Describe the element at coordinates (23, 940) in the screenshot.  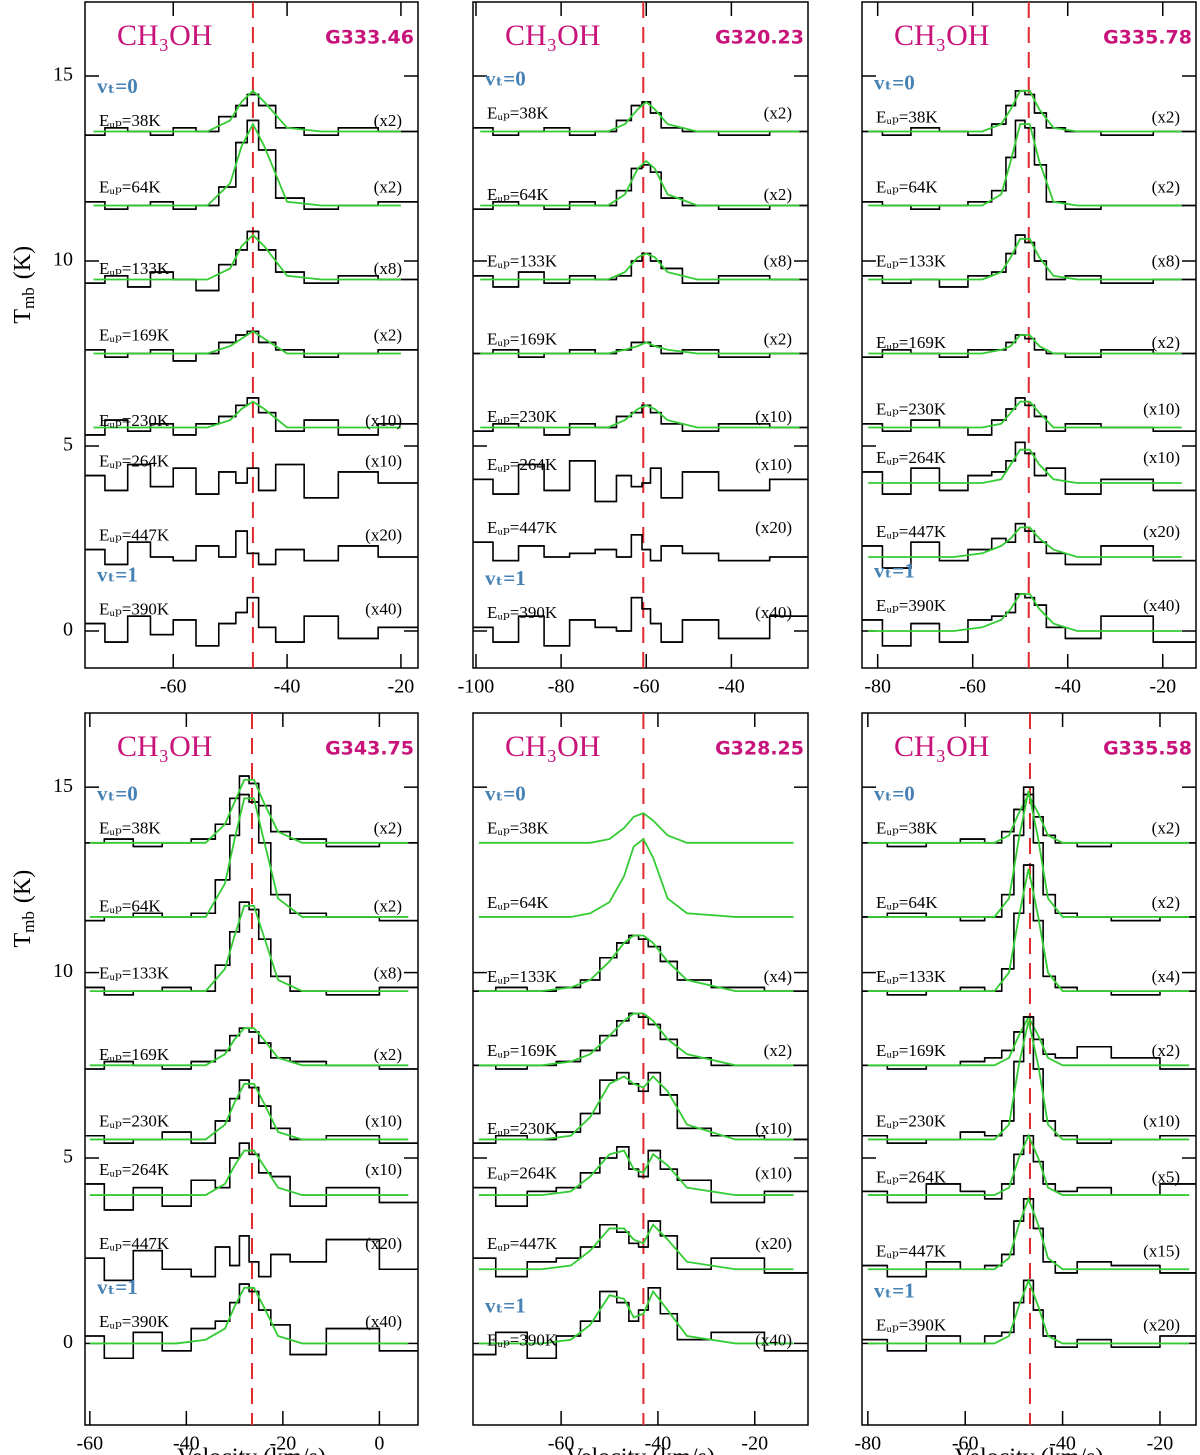
I see `y-axis-label-main: T` at that location.